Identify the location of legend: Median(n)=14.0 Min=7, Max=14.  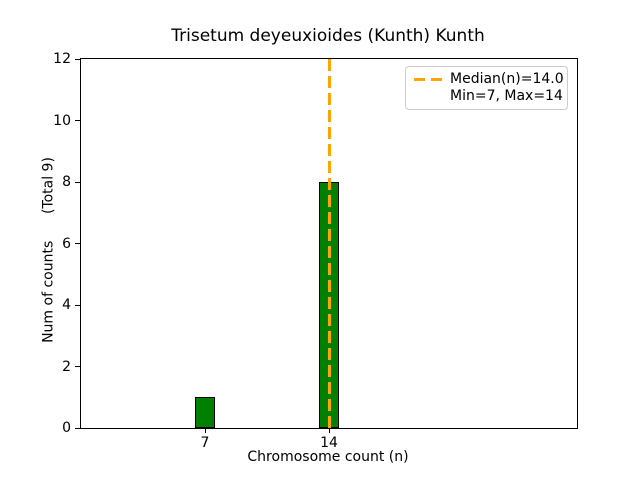
(486, 88).